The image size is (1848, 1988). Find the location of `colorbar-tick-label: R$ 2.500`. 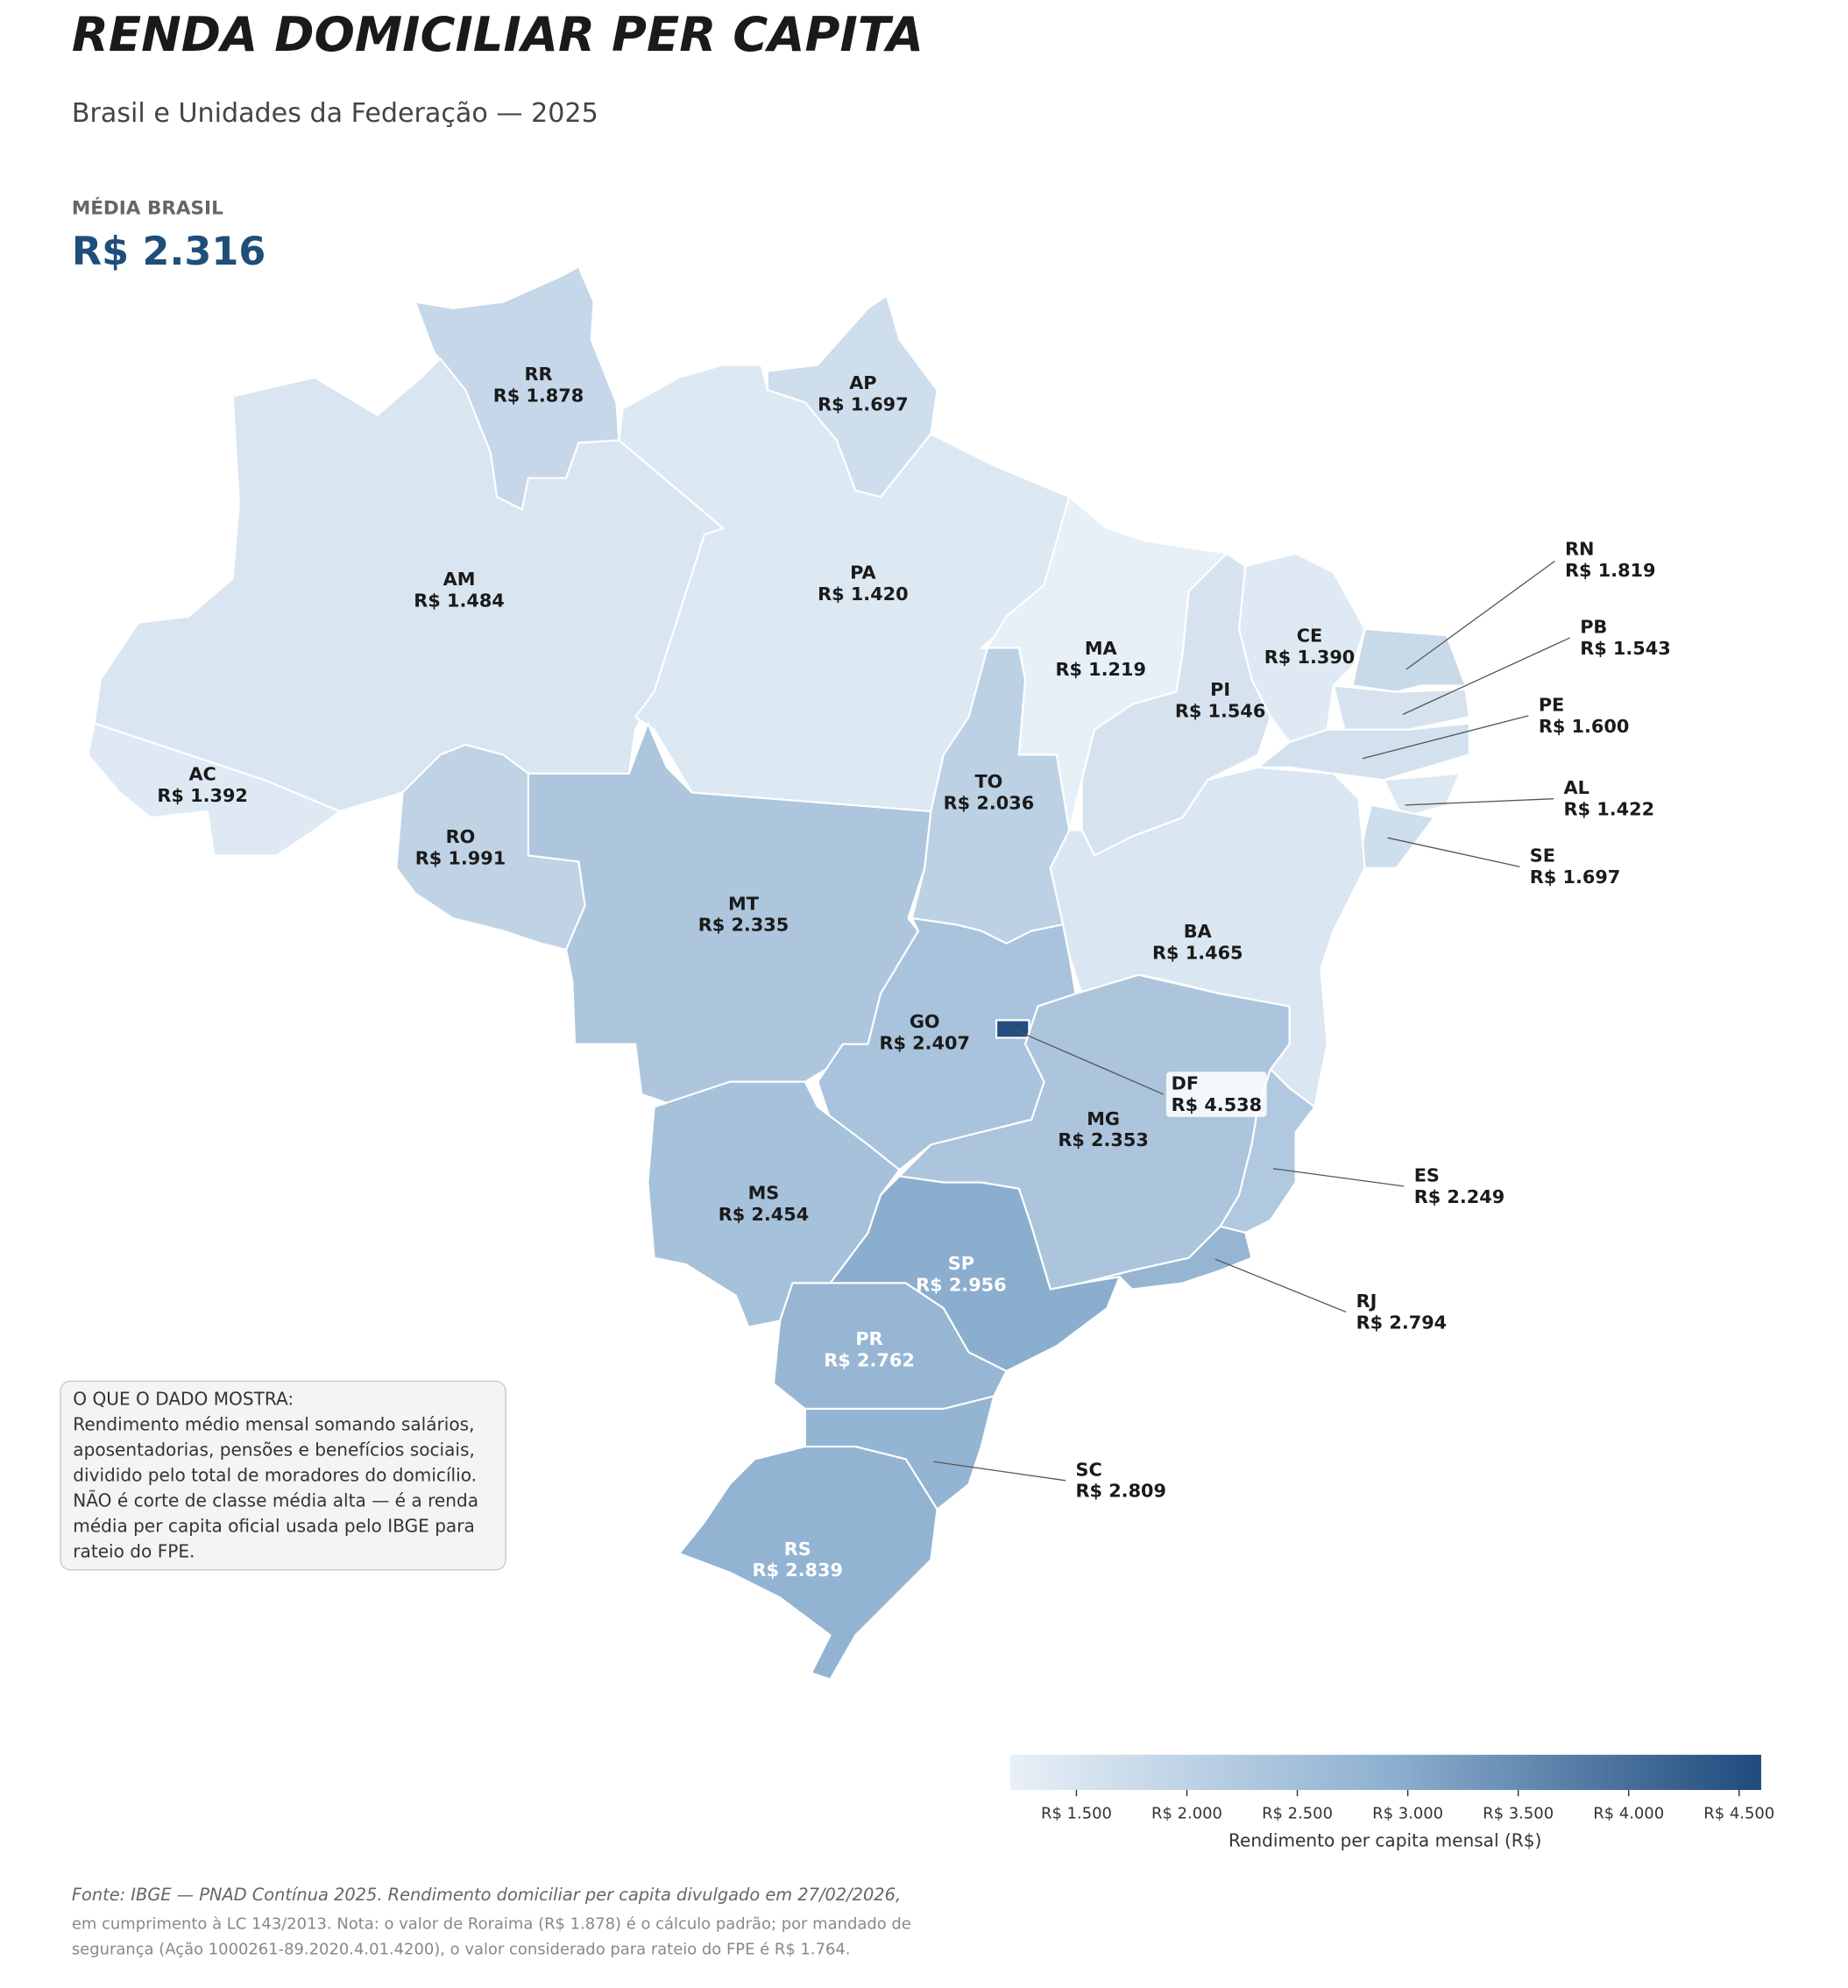

colorbar-tick-label: R$ 2.500 is located at coordinates (1297, 1813).